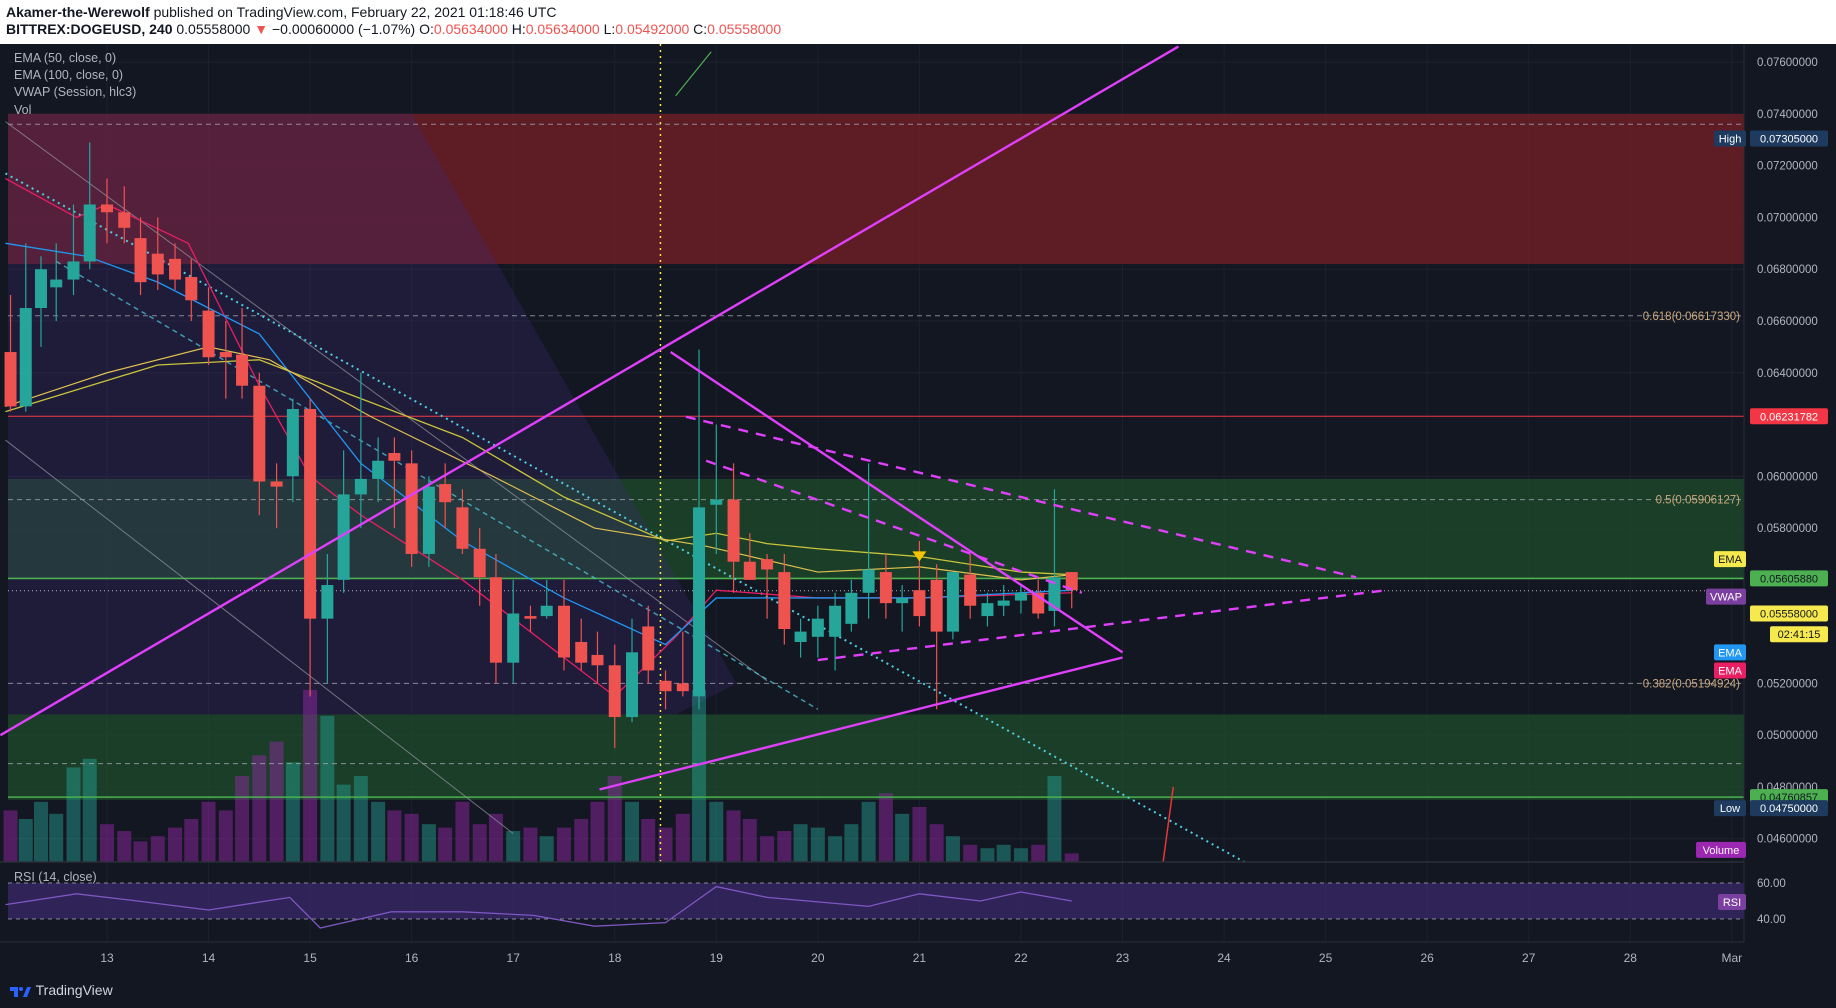  Describe the element at coordinates (920, 958) in the screenshot. I see `time-tick-label: 21` at that location.